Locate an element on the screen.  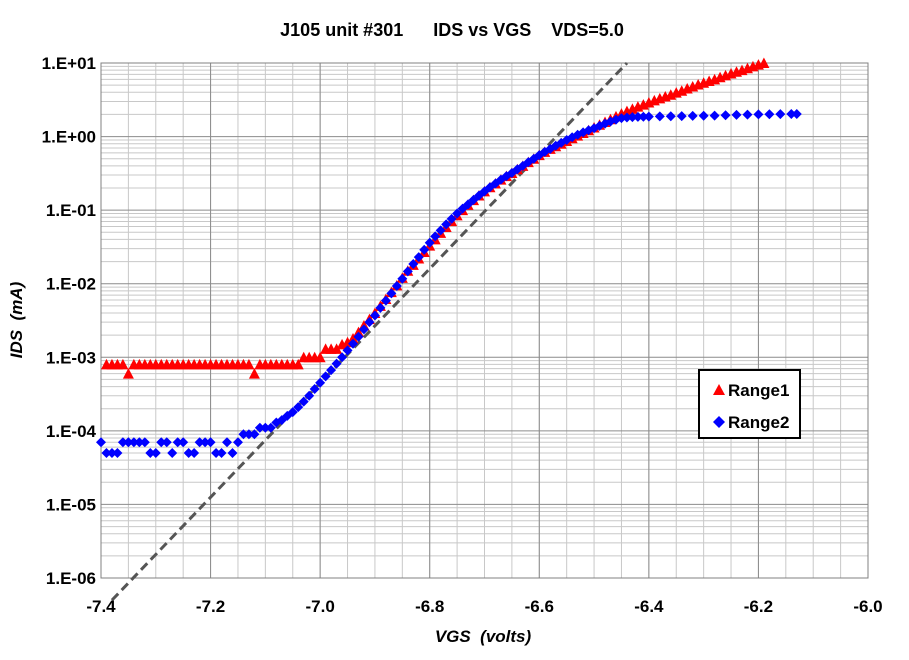
x-axis-tick-labels: -7.4 -7.2 -7.0 -6.8 -6.6 -6.4 -6.2 -6.0 is located at coordinates (484, 606).